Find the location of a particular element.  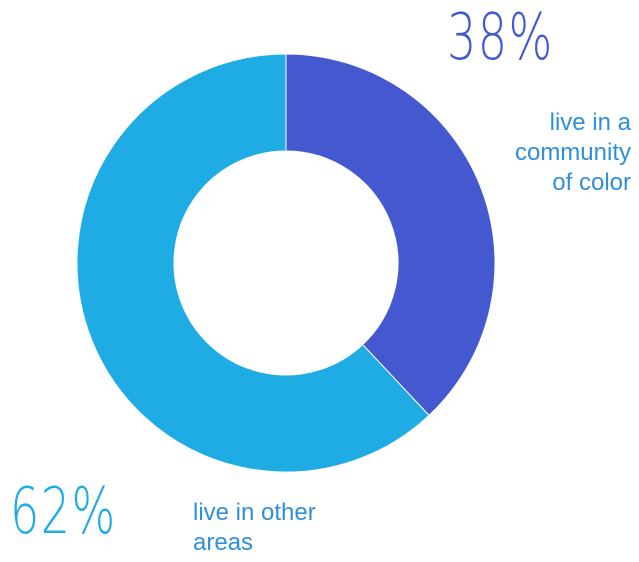

slice-value-label-other-areas: 62% is located at coordinates (63, 512).